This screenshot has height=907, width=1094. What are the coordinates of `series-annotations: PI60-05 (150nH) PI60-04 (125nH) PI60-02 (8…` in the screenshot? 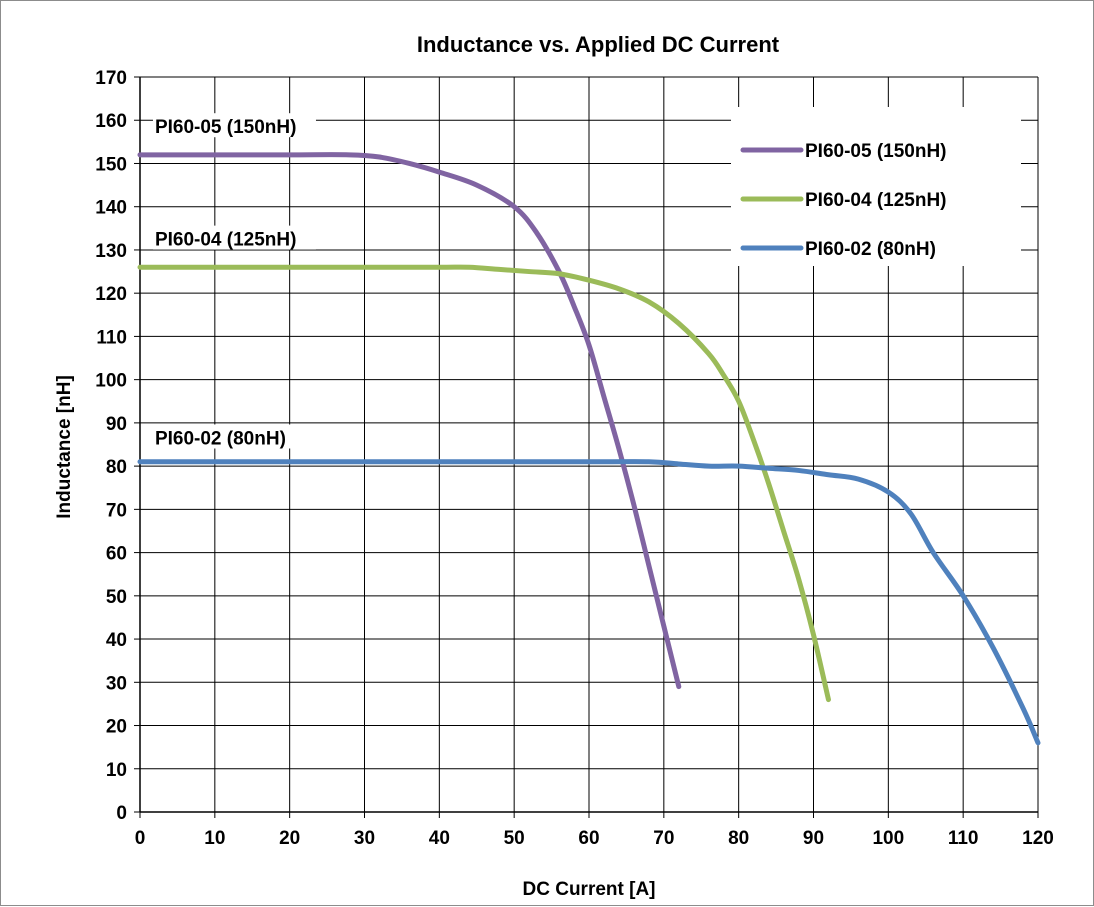 It's located at (234, 281).